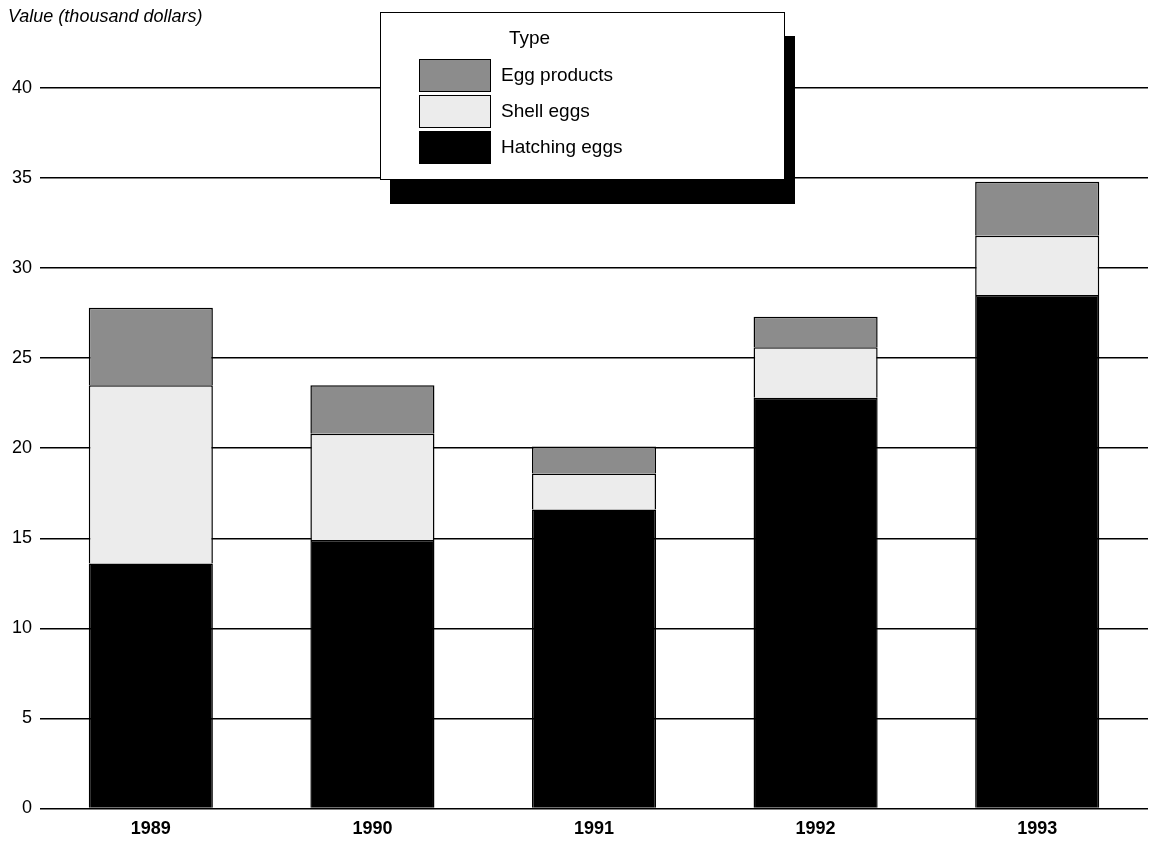  Describe the element at coordinates (372, 828) in the screenshot. I see `x-tick-label: 1990` at that location.